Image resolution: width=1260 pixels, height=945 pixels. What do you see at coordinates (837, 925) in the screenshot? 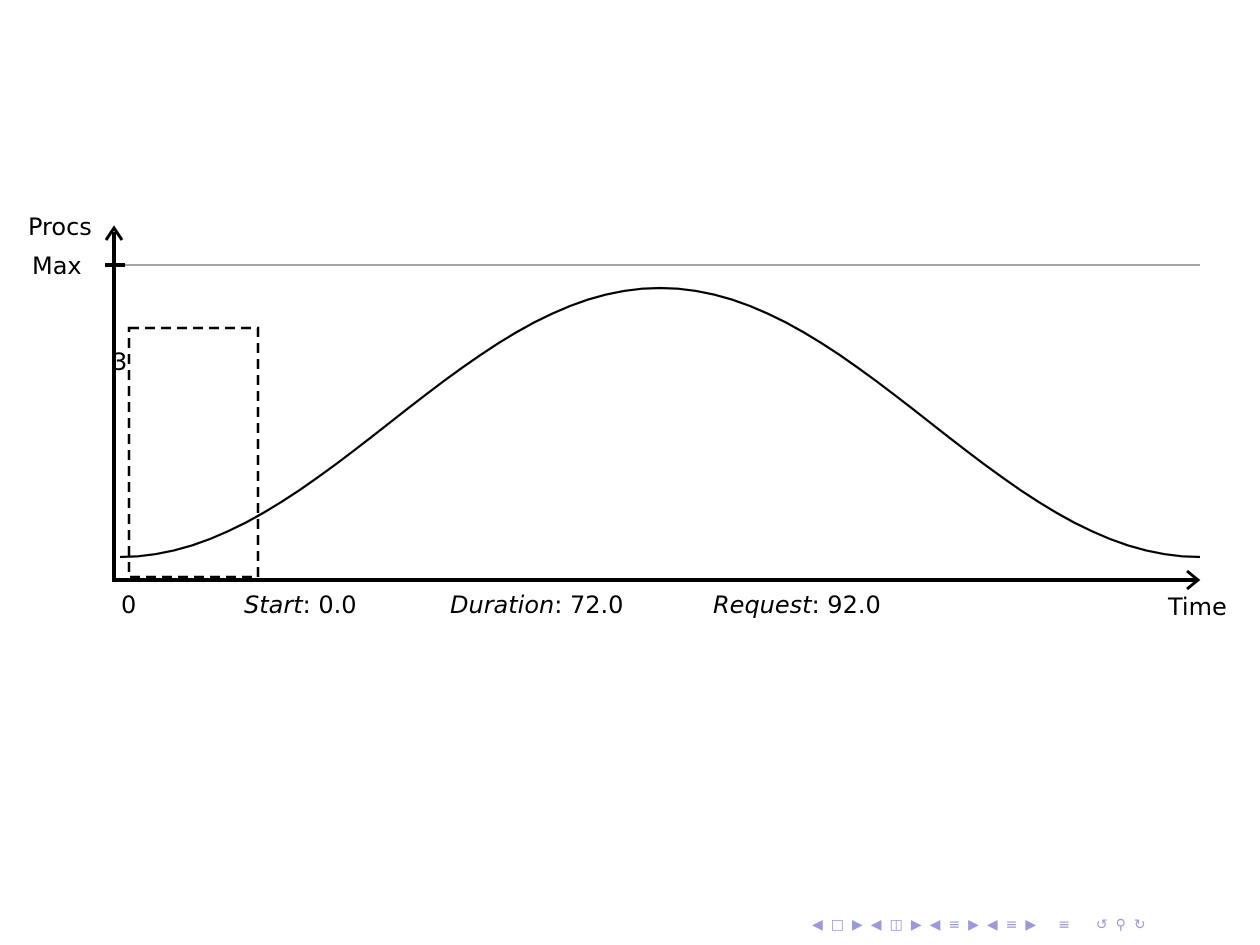
I see `frame-icon: □` at bounding box center [837, 925].